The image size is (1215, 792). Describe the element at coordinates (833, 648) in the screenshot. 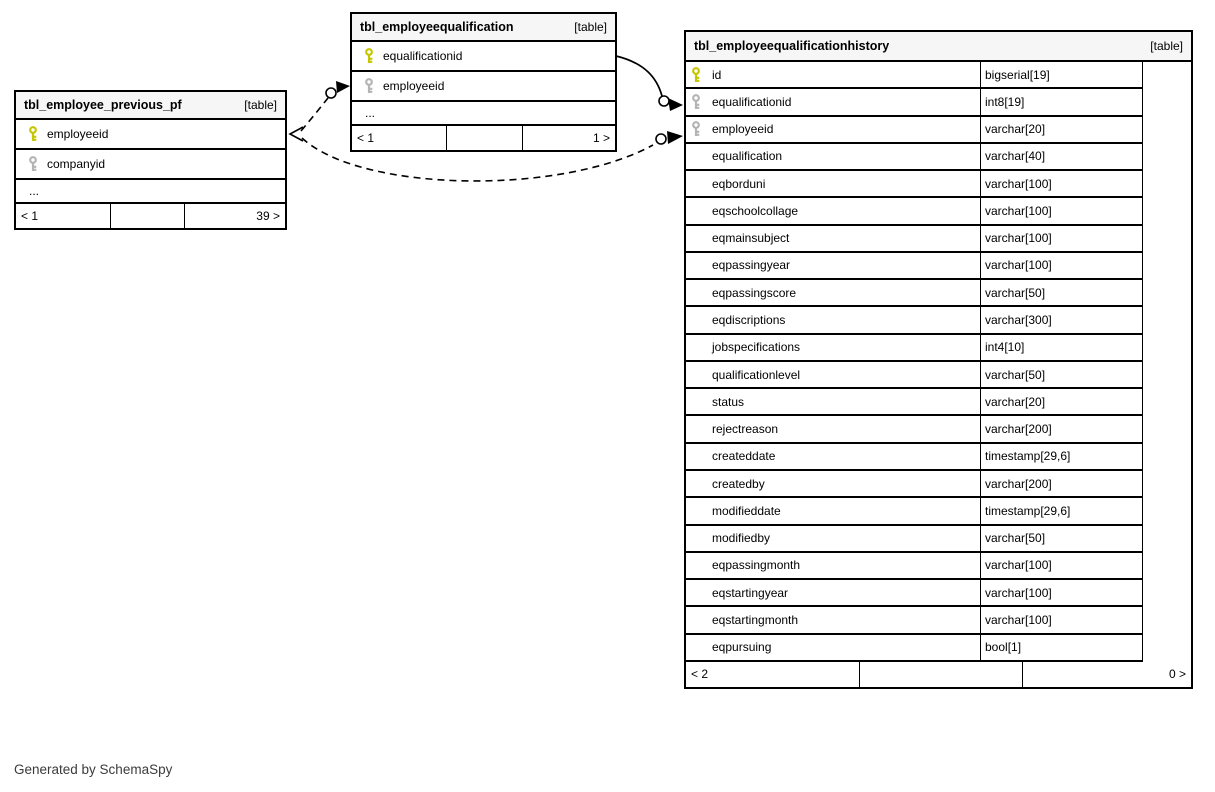

I see `column-name-cell: eqpursuing` at that location.